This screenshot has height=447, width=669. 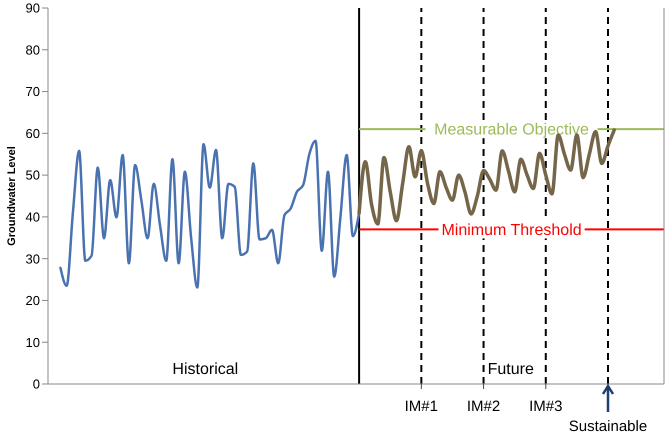 I want to click on annotation: Future, so click(x=511, y=369).